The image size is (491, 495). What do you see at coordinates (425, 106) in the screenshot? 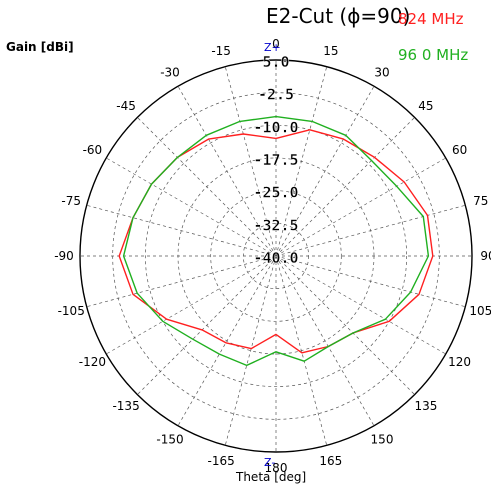
I see `angle-tick-label-3: 45` at bounding box center [425, 106].